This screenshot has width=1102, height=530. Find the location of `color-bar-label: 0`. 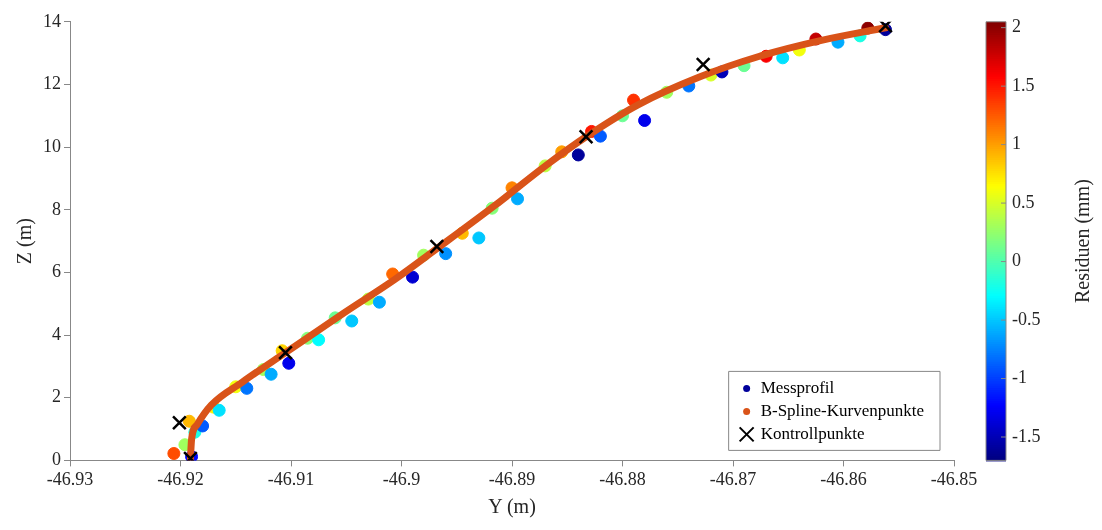

color-bar-label: 0 is located at coordinates (1016, 260).